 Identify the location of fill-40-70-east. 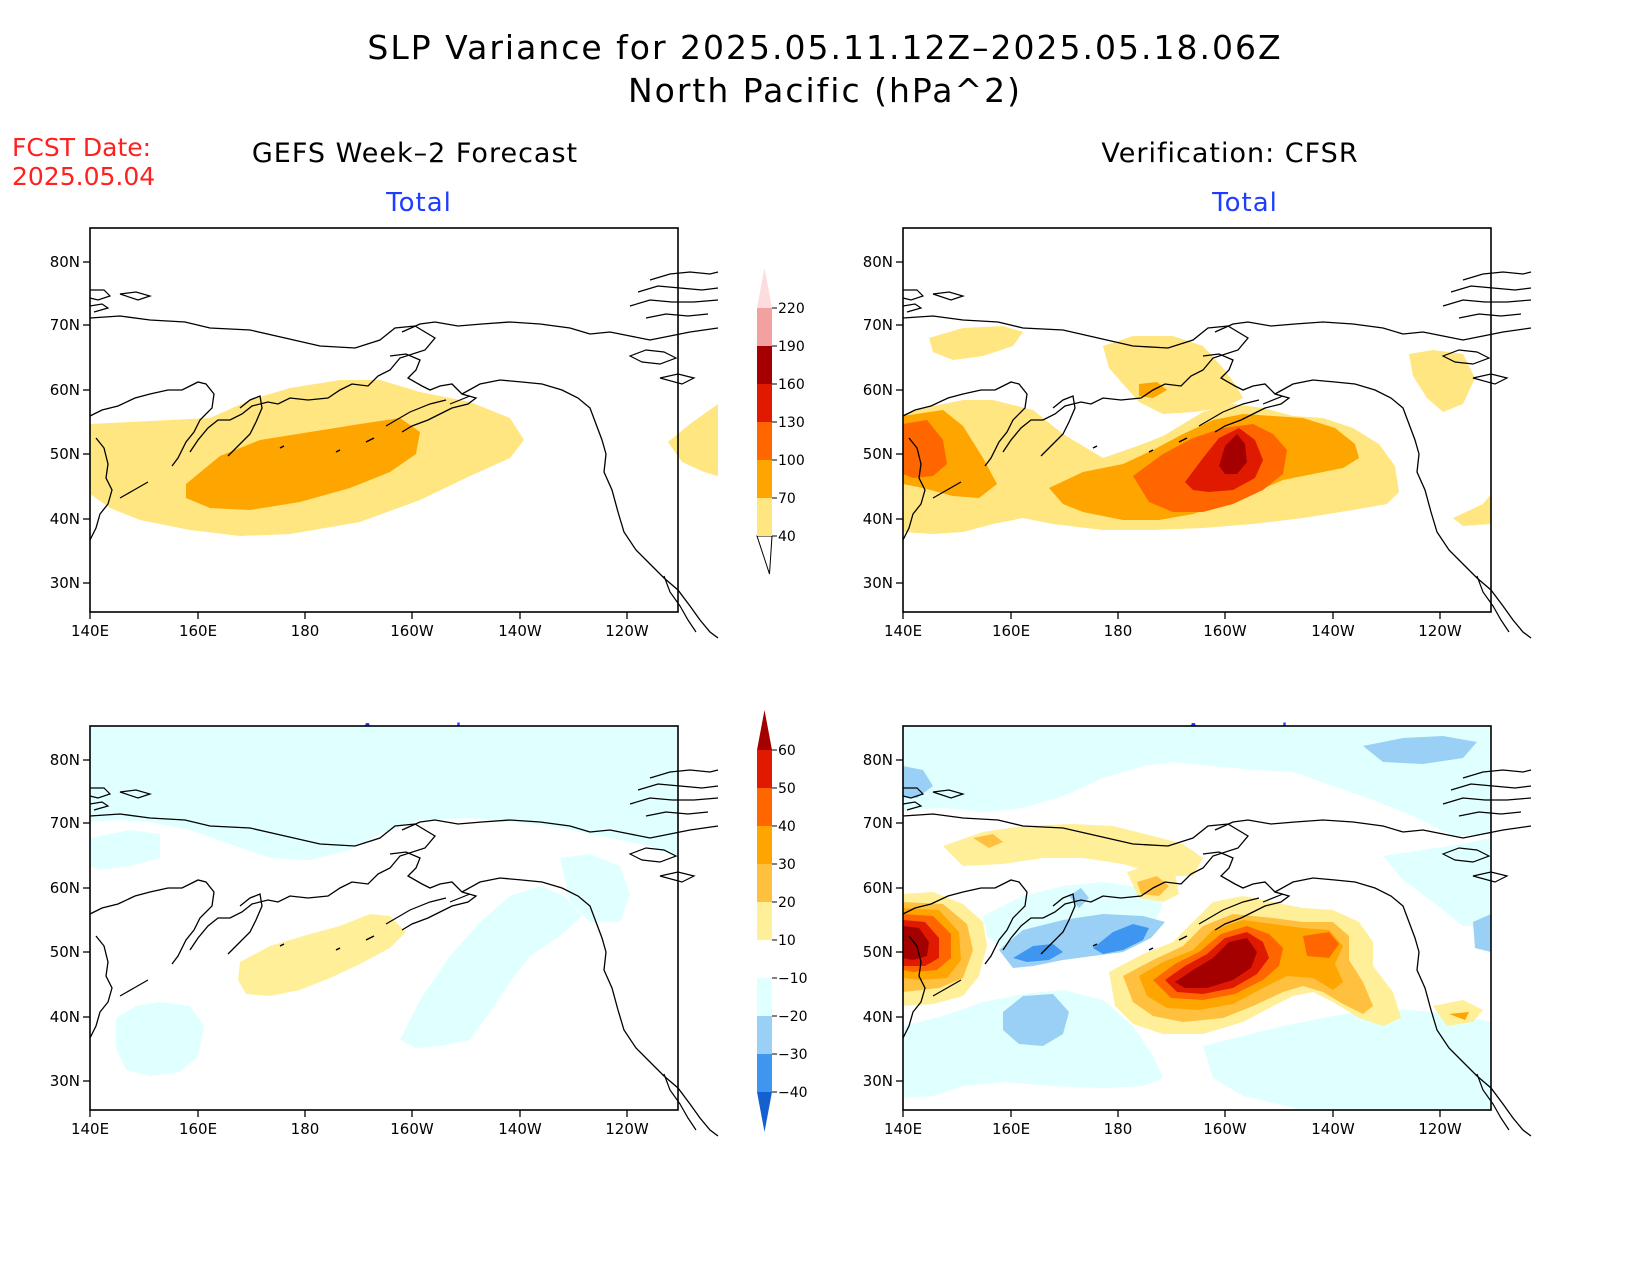
(693, 440).